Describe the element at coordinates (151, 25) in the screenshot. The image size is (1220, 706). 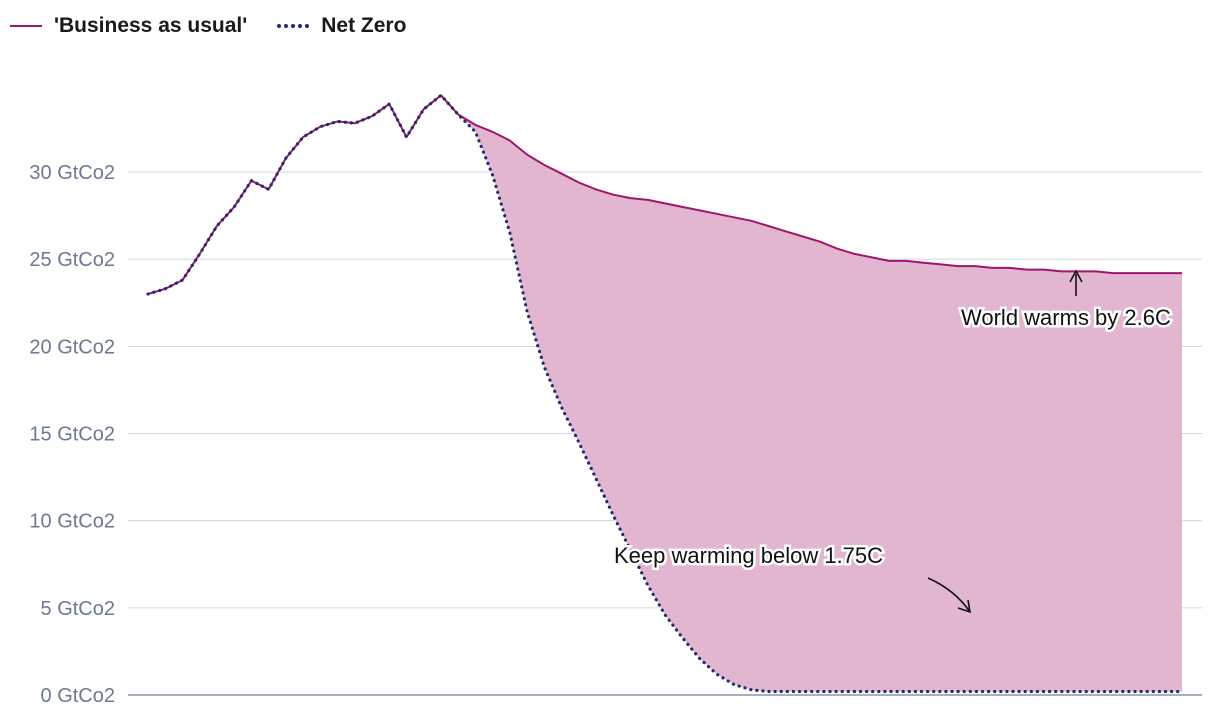
I see `legend-label-bau: 'Business as usual'` at that location.